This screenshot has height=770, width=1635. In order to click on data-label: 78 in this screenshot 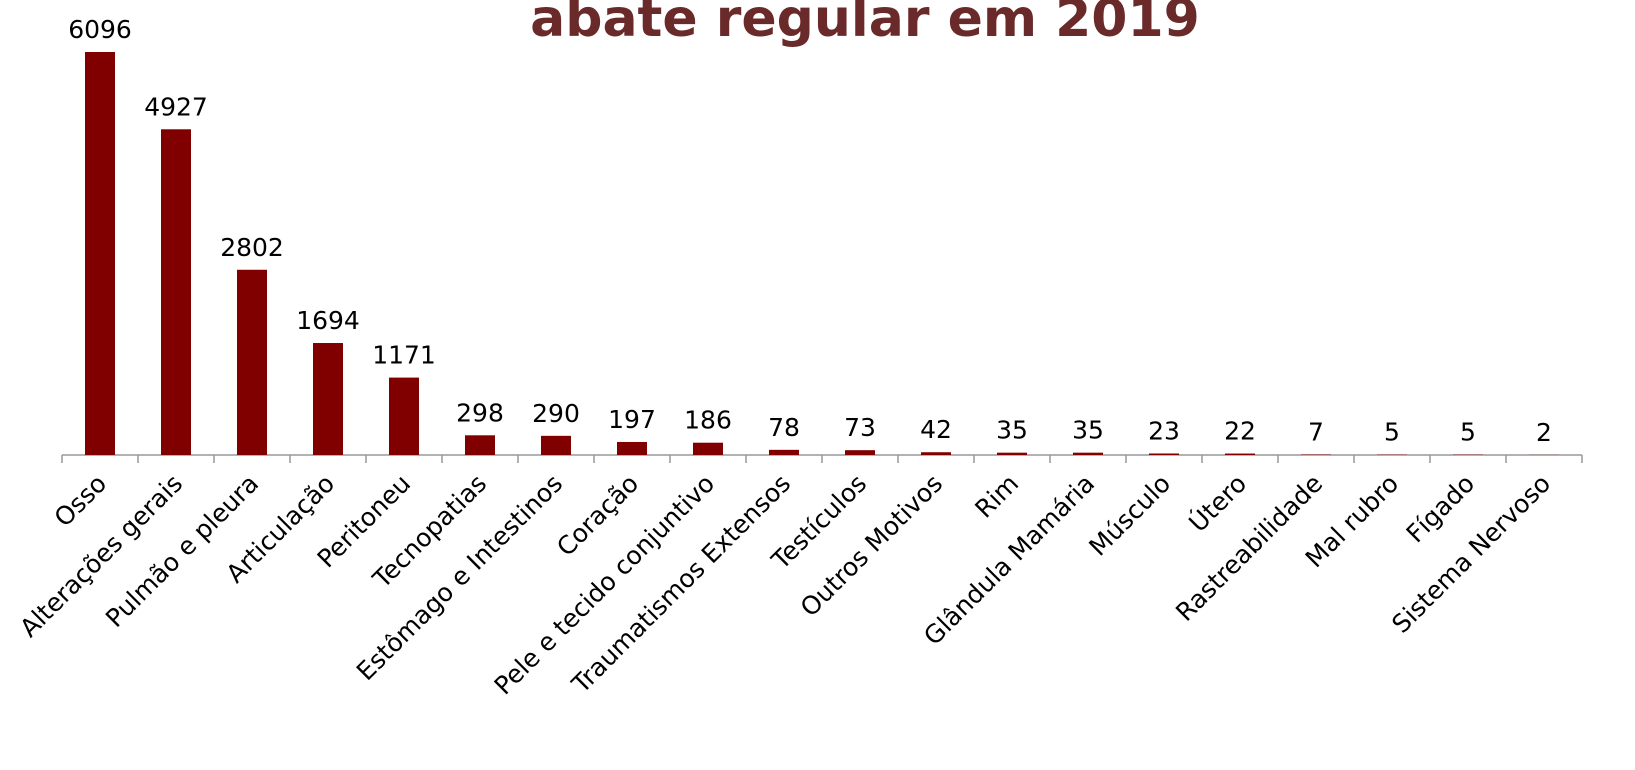, I will do `click(784, 427)`.